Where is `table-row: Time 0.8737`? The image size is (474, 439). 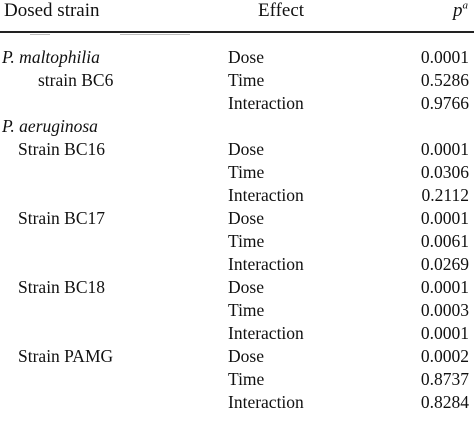 table-row: Time 0.8737 is located at coordinates (237, 379).